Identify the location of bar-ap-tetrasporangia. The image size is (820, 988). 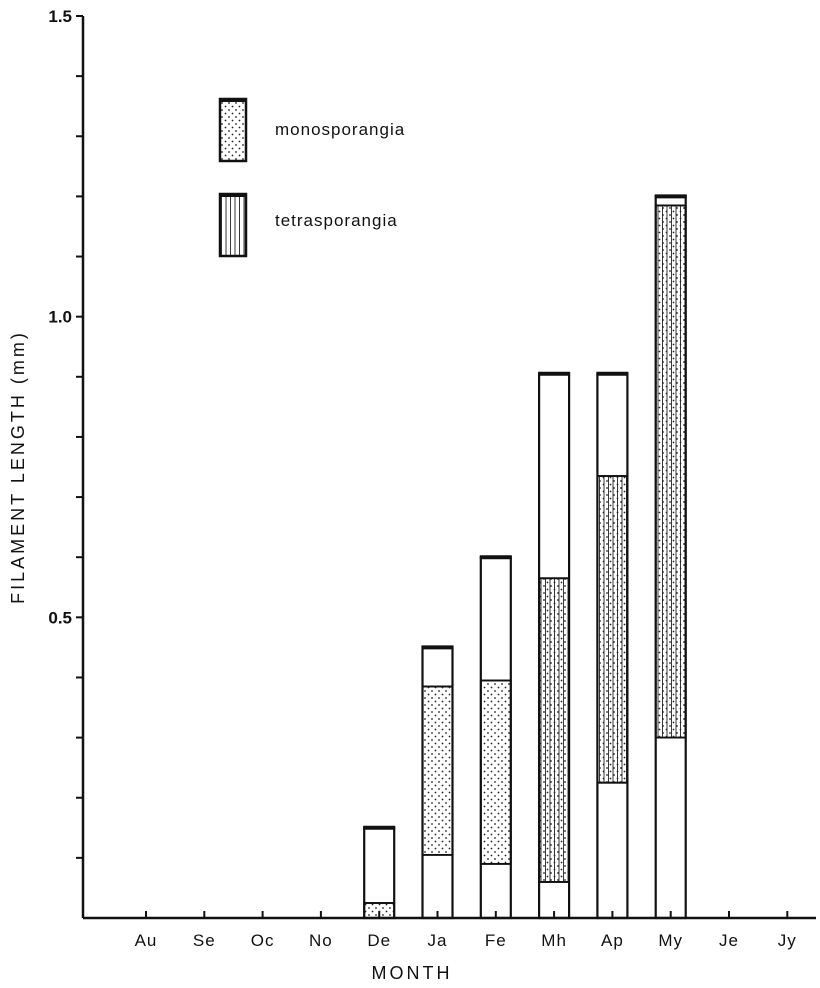
(612, 629).